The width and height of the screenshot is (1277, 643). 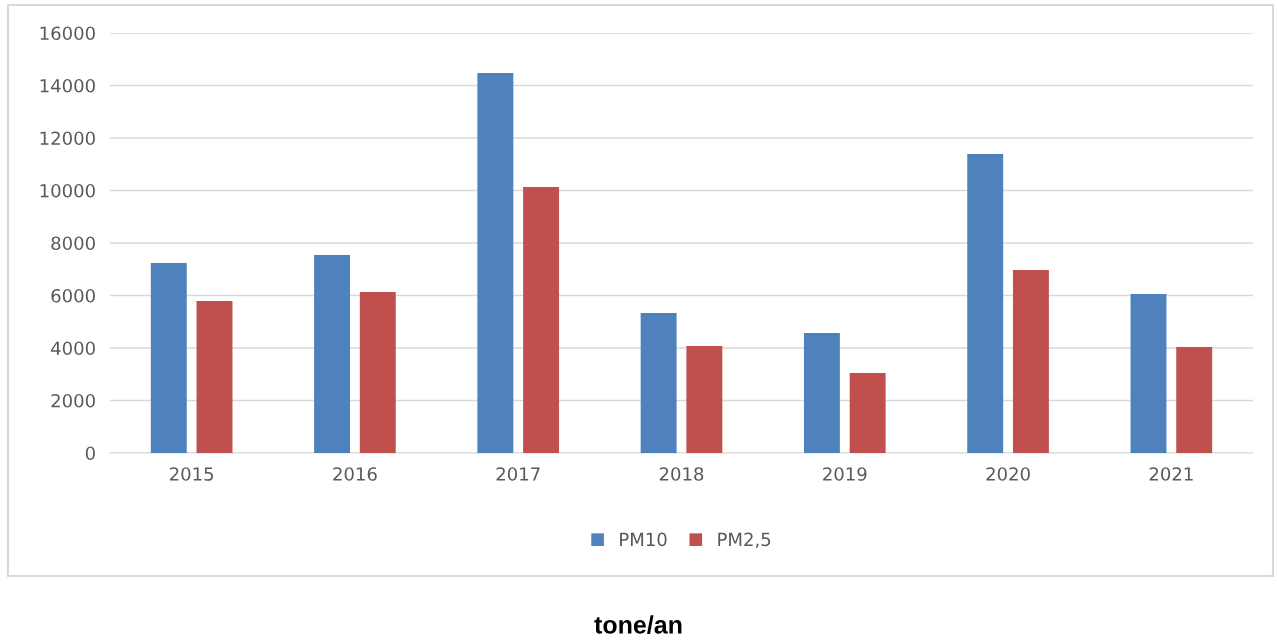 What do you see at coordinates (1171, 474) in the screenshot?
I see `x-tick-label: 2021` at bounding box center [1171, 474].